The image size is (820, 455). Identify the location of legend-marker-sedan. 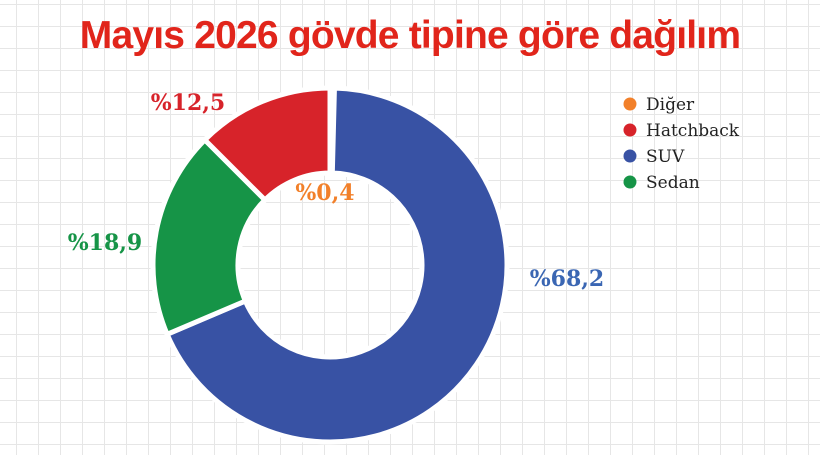
(630, 182).